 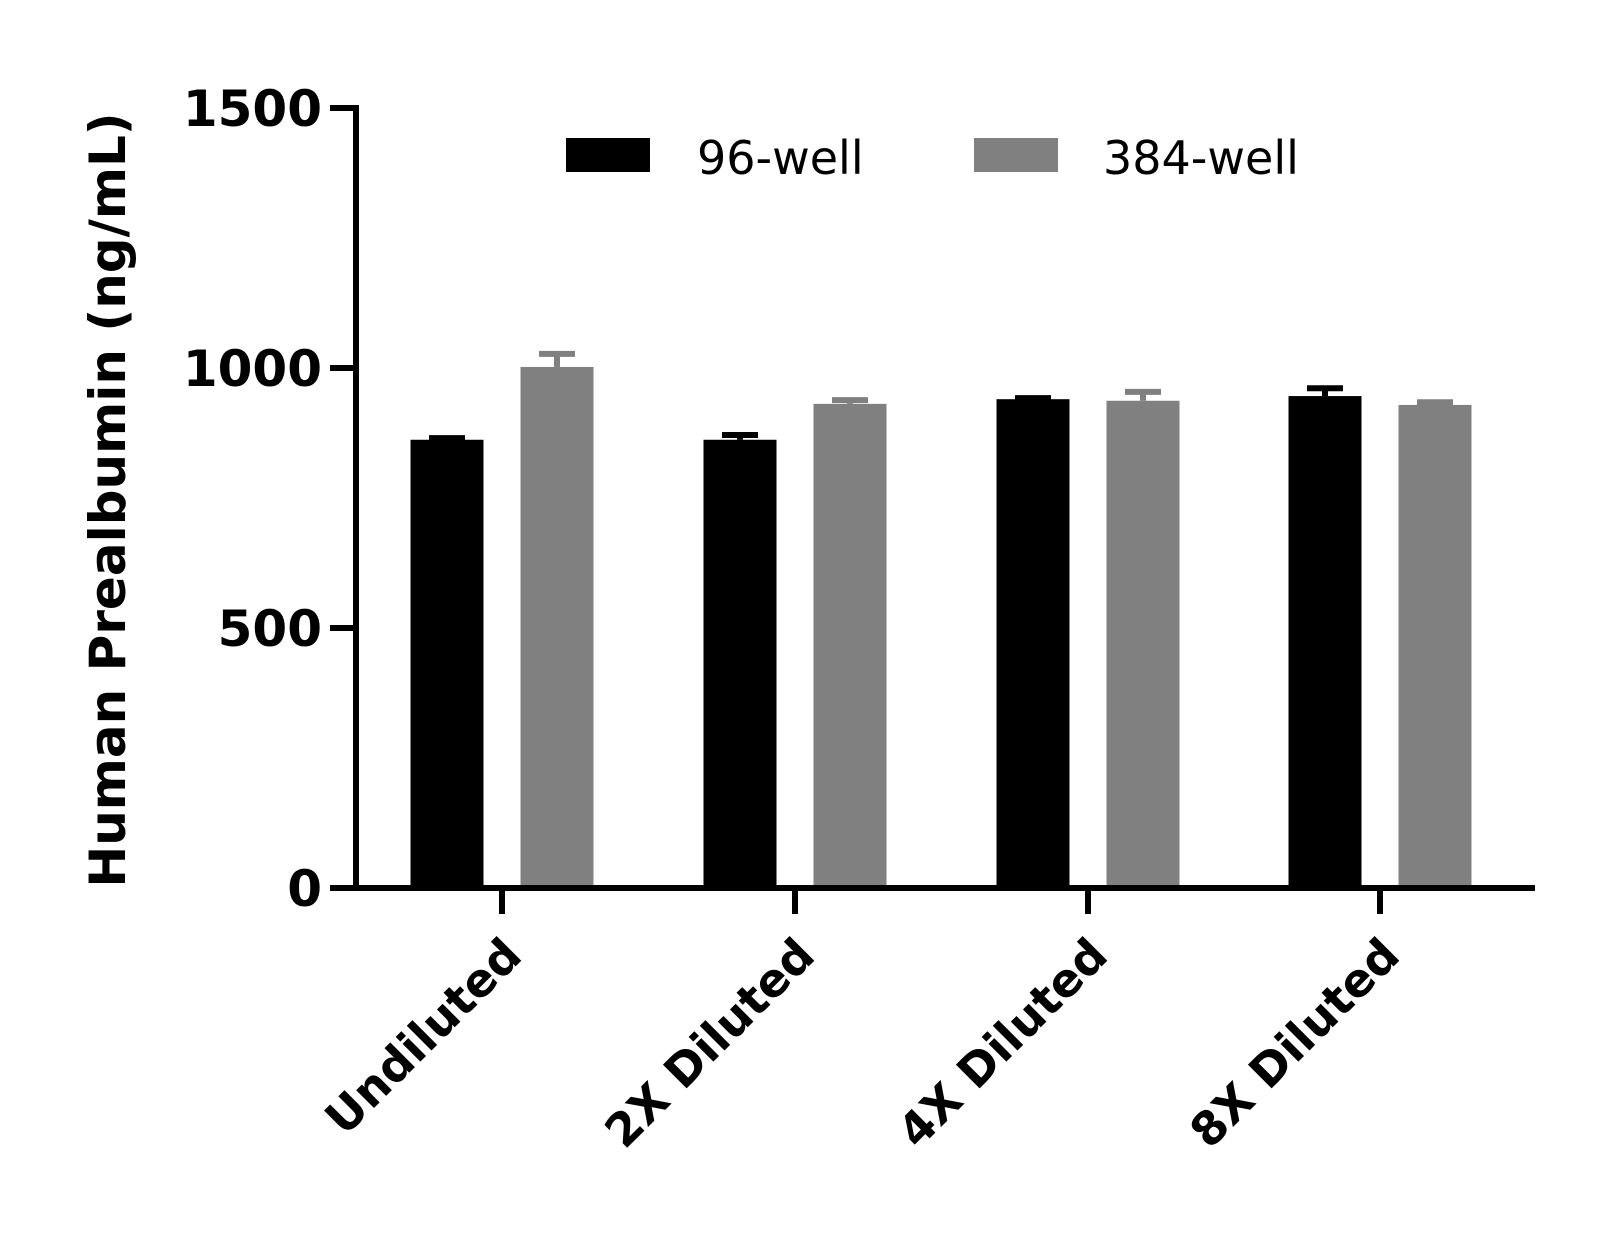 What do you see at coordinates (304, 889) in the screenshot?
I see `y-tick-label: 0` at bounding box center [304, 889].